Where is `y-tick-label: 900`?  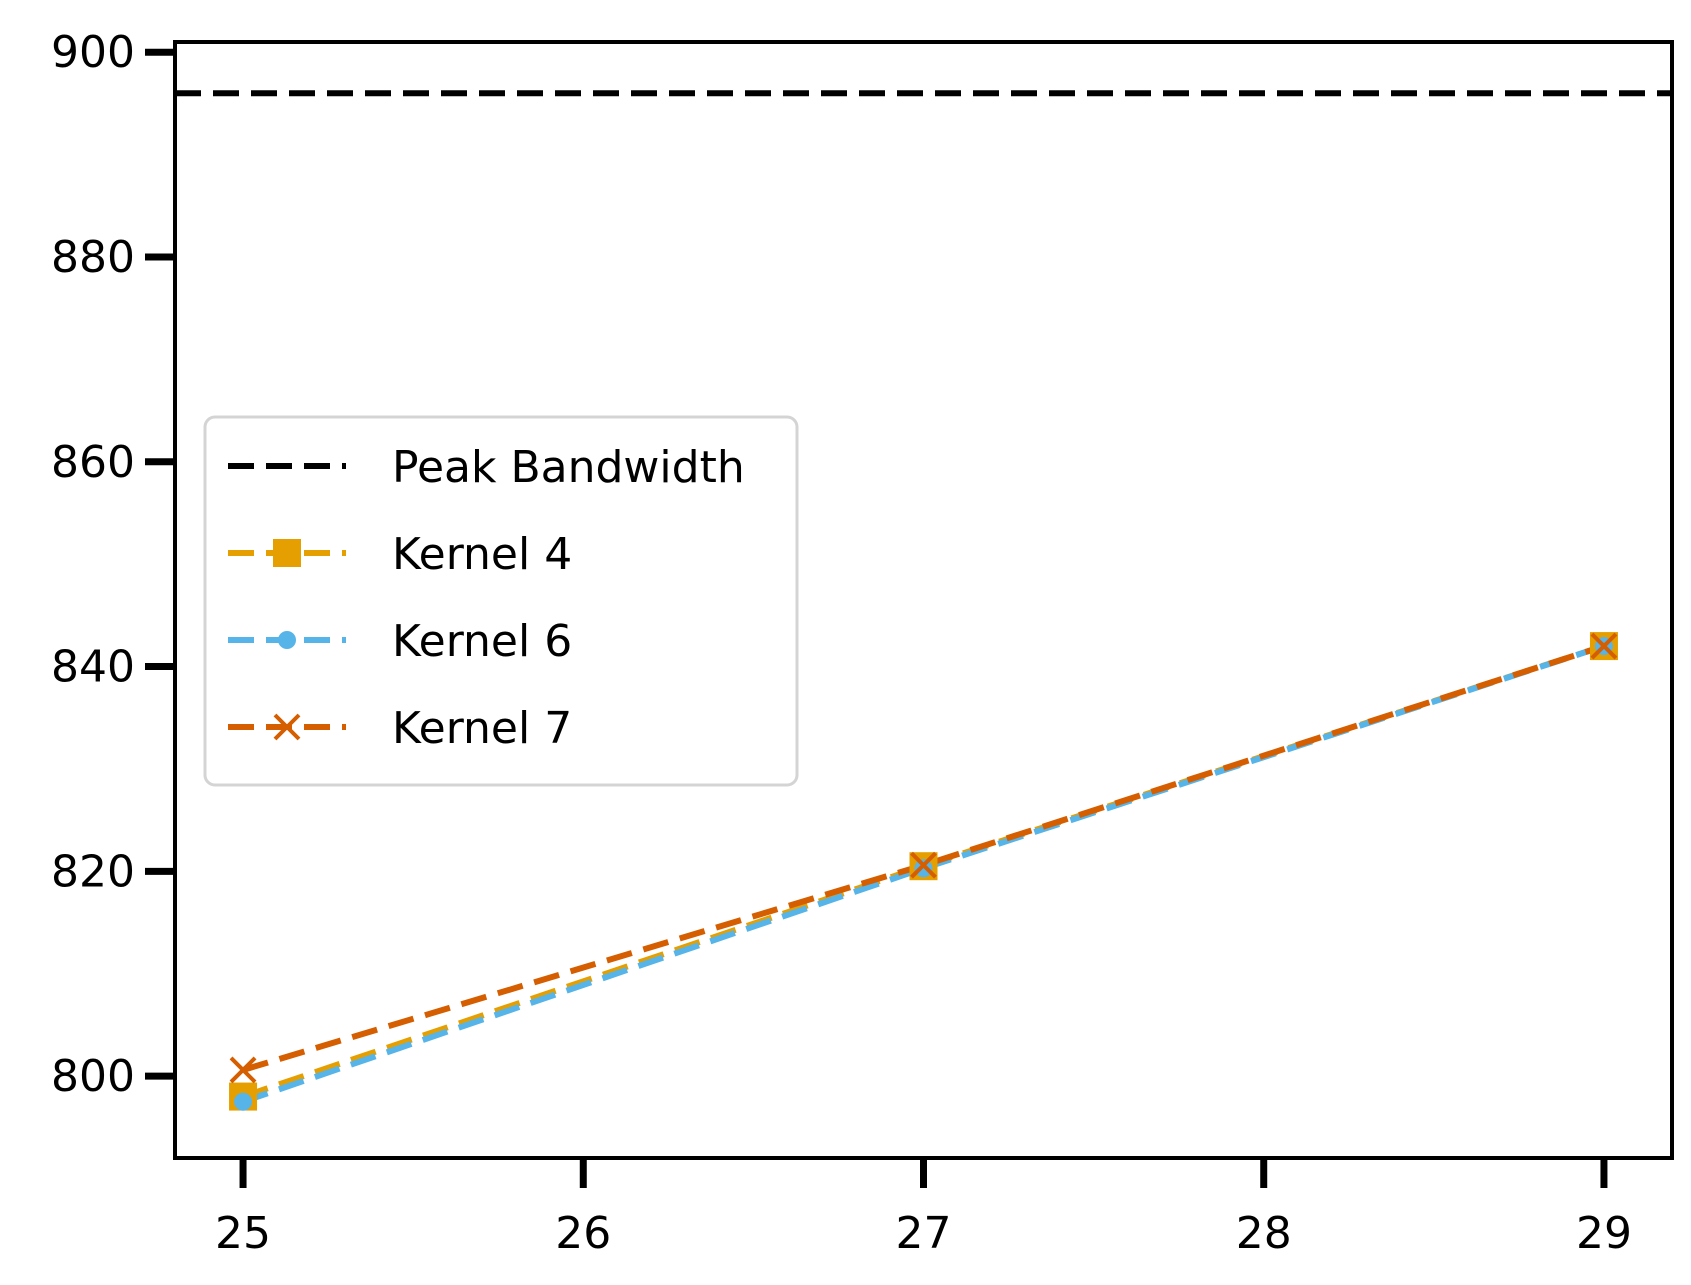
y-tick-label: 900 is located at coordinates (93, 52).